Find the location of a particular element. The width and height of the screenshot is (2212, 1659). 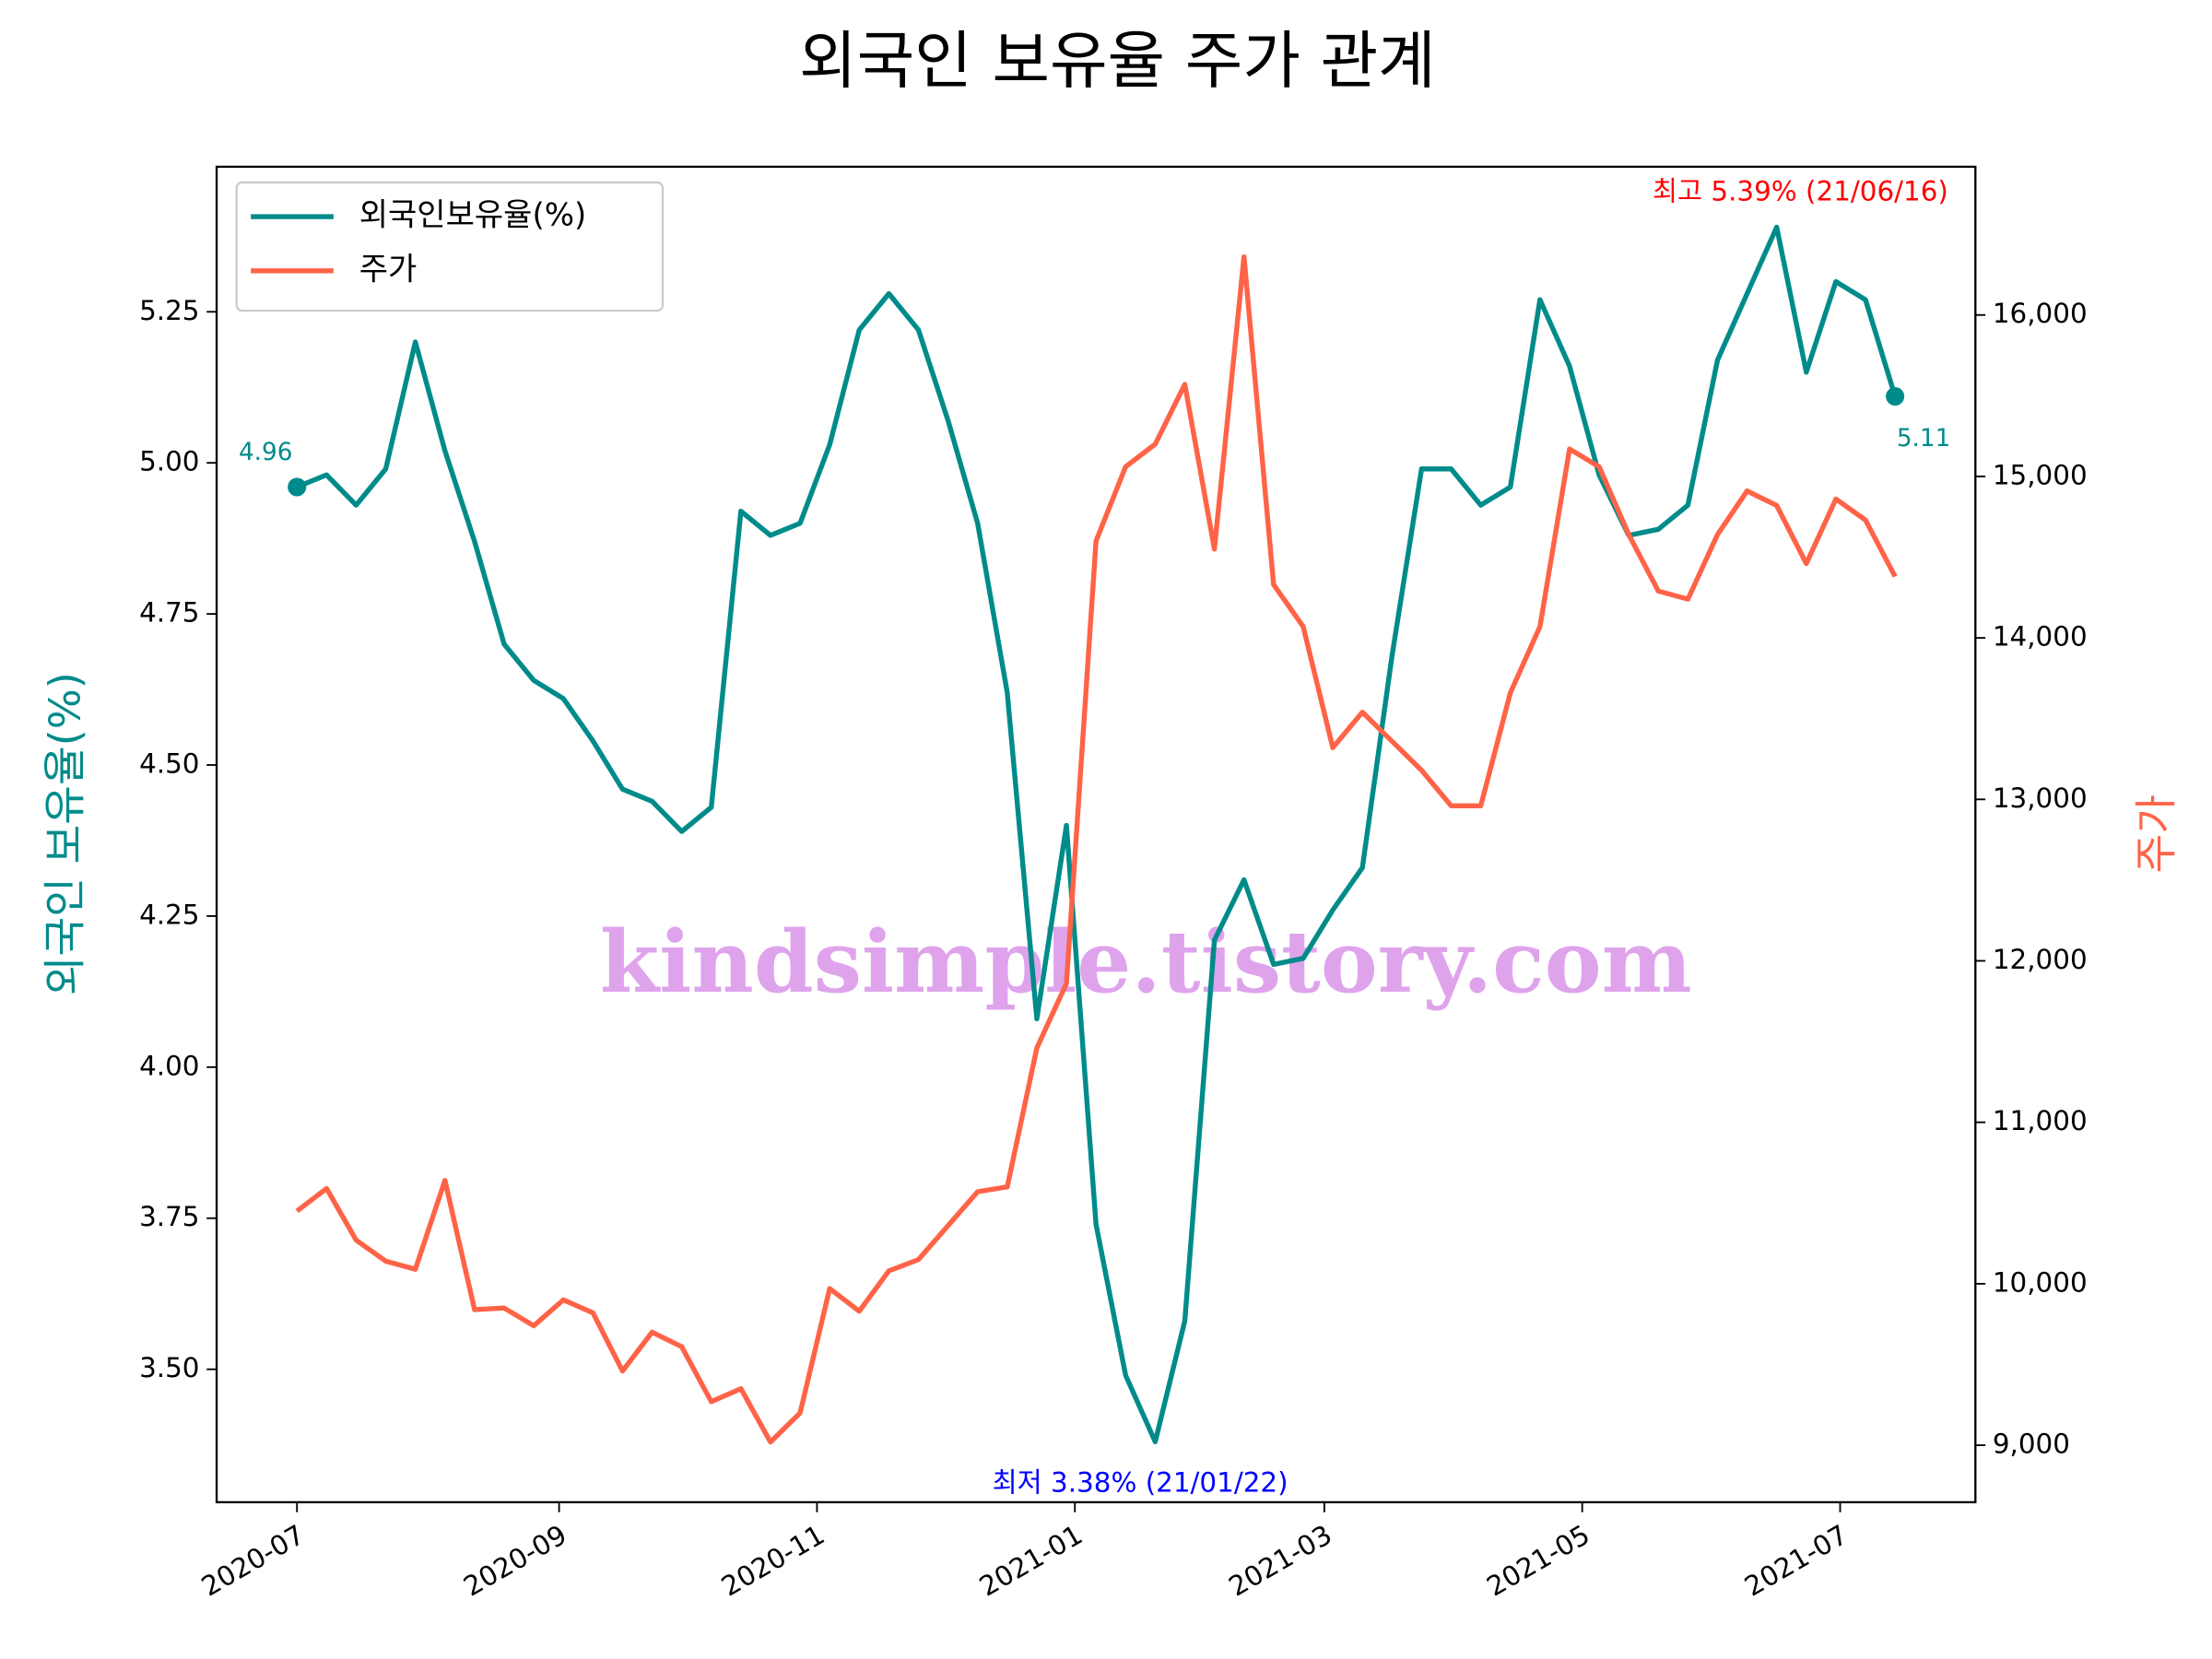

y2-axis-label: 주가 is located at coordinates (2156, 833).